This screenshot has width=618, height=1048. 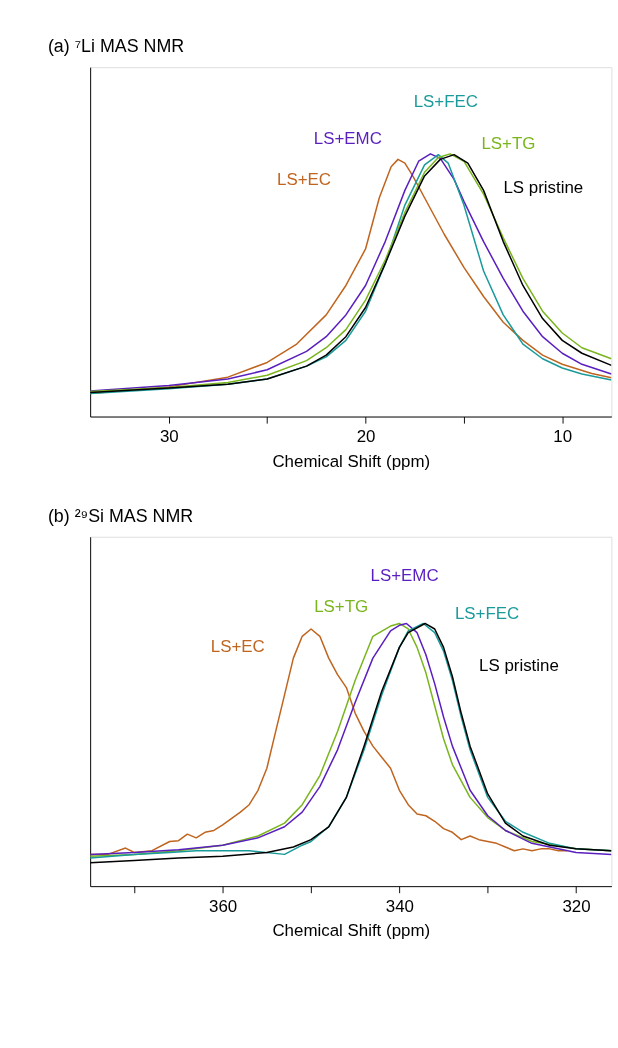 I want to click on text: LS+EC, so click(x=304, y=179).